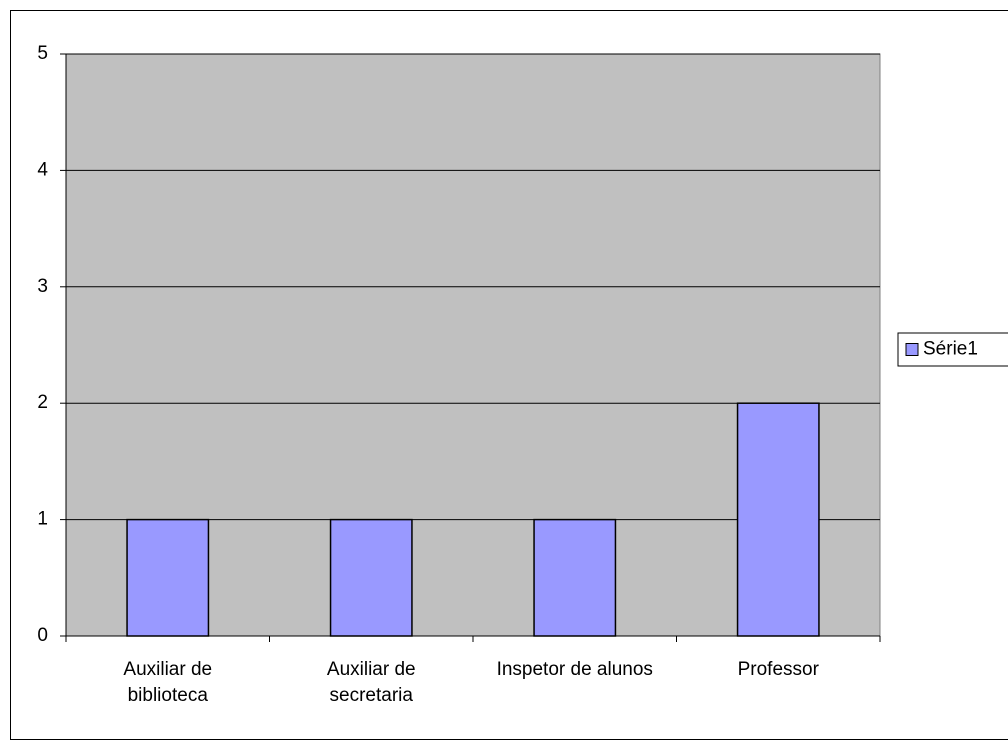 Image resolution: width=1008 pixels, height=745 pixels. Describe the element at coordinates (42, 402) in the screenshot. I see `y-tick-label: 2` at that location.